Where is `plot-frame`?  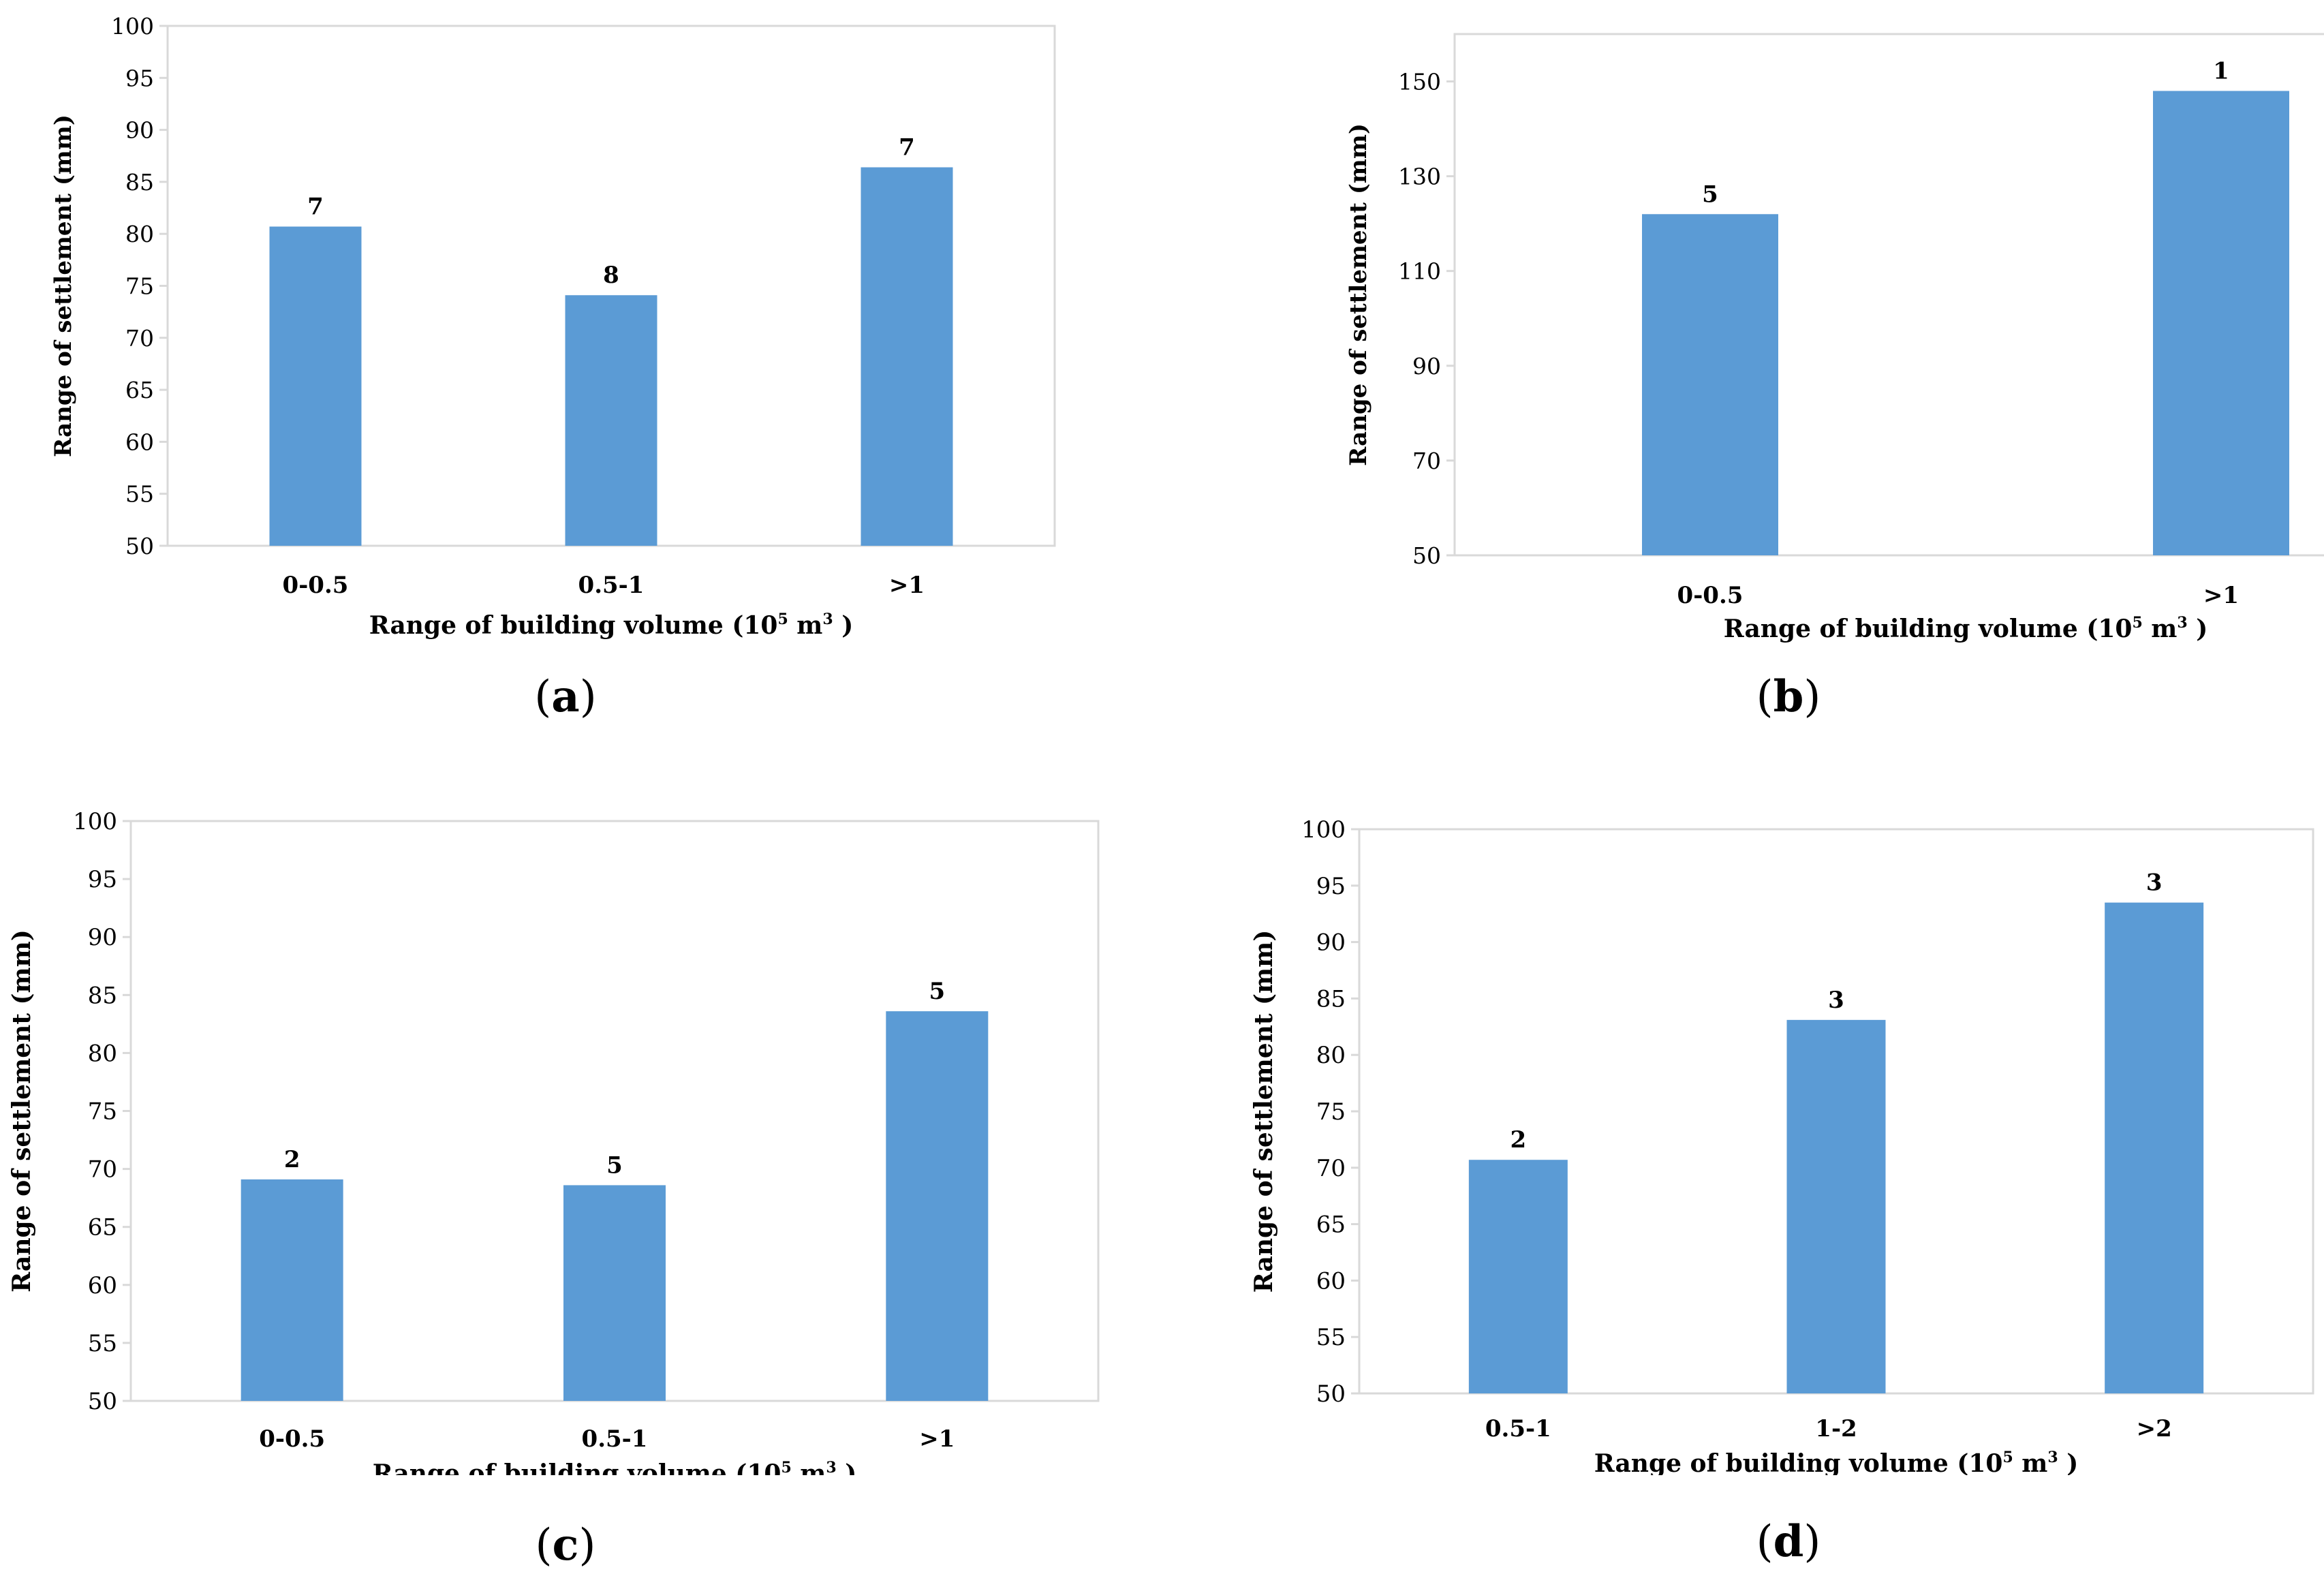
plot-frame is located at coordinates (1889, 295).